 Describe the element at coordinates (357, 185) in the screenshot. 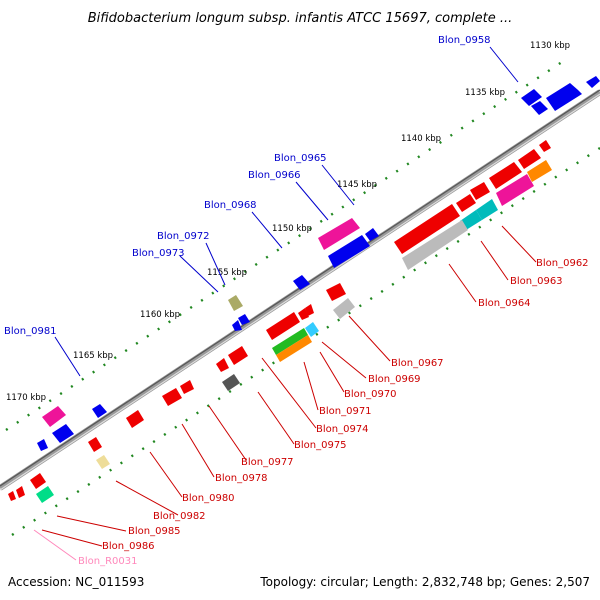

I see `scale-label: 1145 kbp` at that location.